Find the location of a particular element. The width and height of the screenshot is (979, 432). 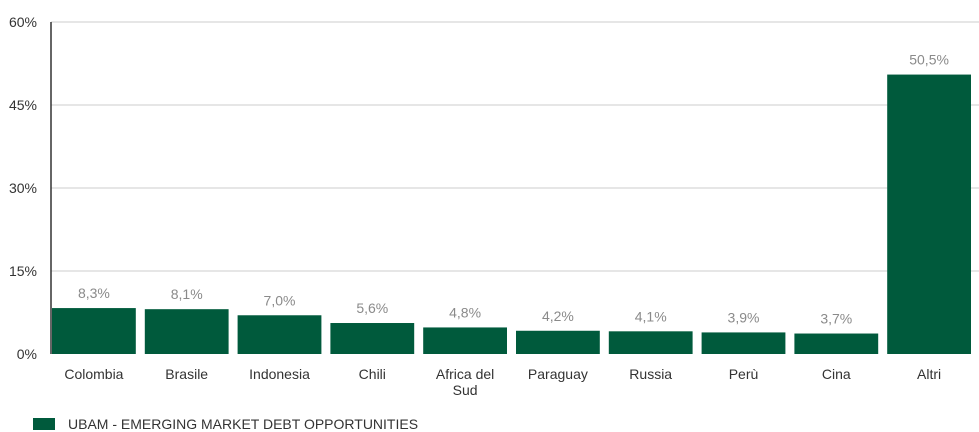

x-tick-label: Colombia is located at coordinates (93, 374).